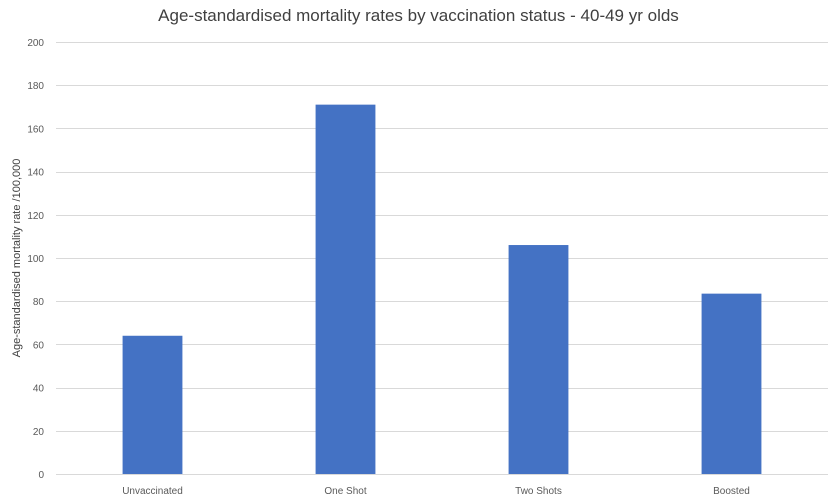  I want to click on y-tick-label: 140, so click(35, 173).